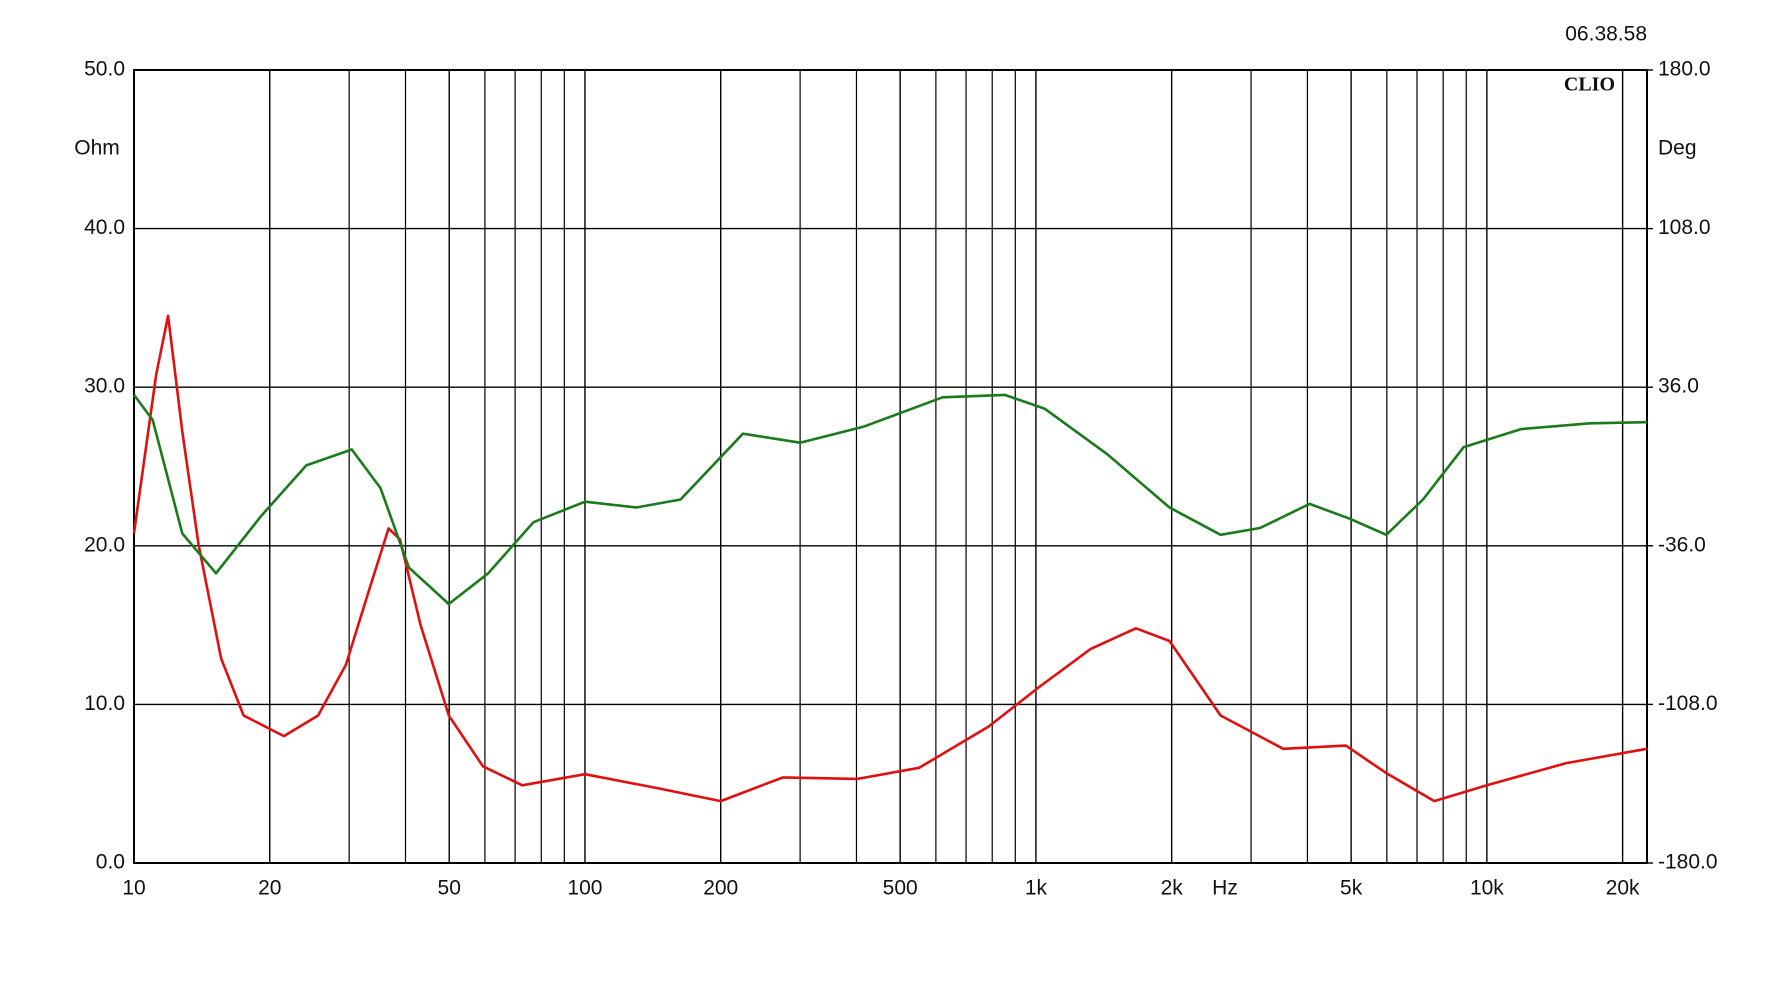 The image size is (1772, 1001). What do you see at coordinates (900, 888) in the screenshot?
I see `x-tick-label: 500` at bounding box center [900, 888].